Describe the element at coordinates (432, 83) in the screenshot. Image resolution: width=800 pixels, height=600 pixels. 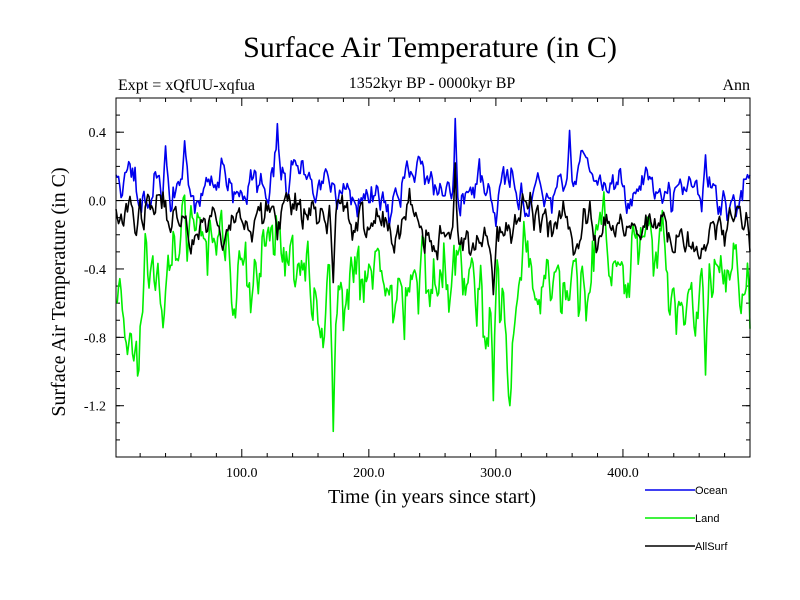
I see `time-range-label: 1352kyr BP - 0000kyr BP` at that location.